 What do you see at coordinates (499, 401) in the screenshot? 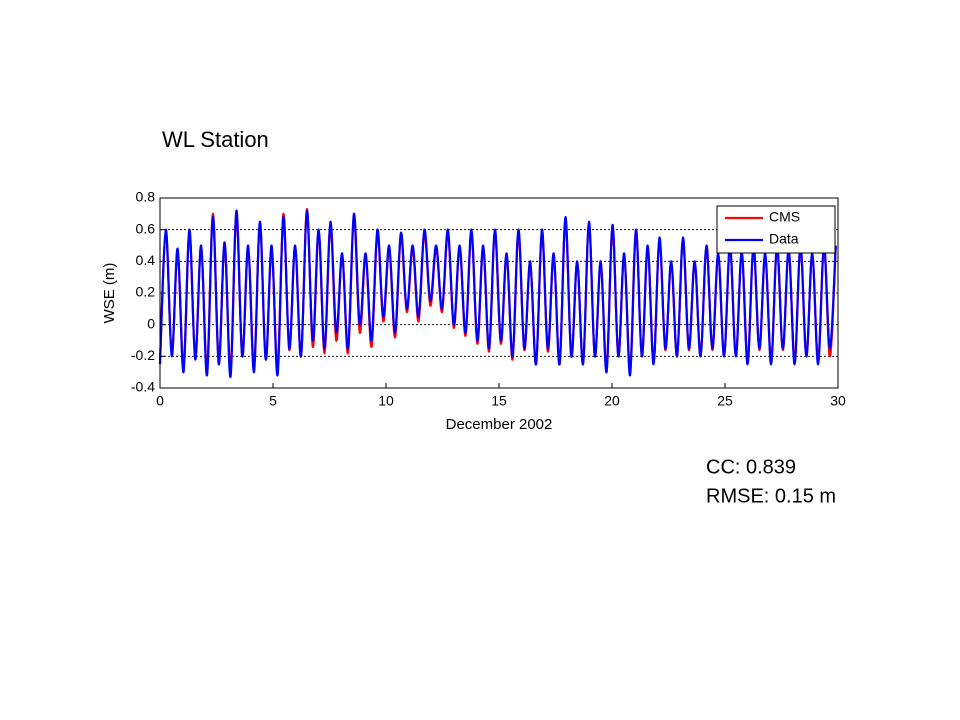
I see `x-tick-label: 15` at bounding box center [499, 401].